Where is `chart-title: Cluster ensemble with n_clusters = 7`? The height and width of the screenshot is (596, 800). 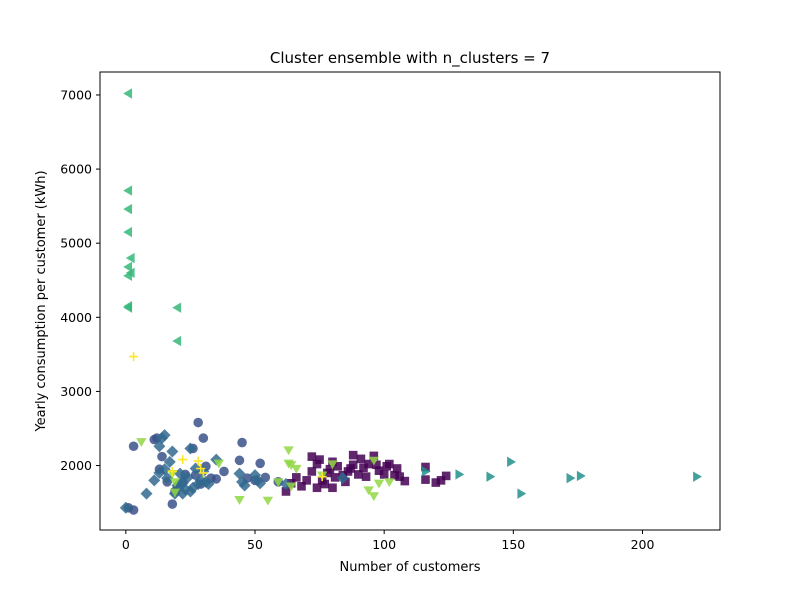 chart-title: Cluster ensemble with n_clusters = 7 is located at coordinates (410, 58).